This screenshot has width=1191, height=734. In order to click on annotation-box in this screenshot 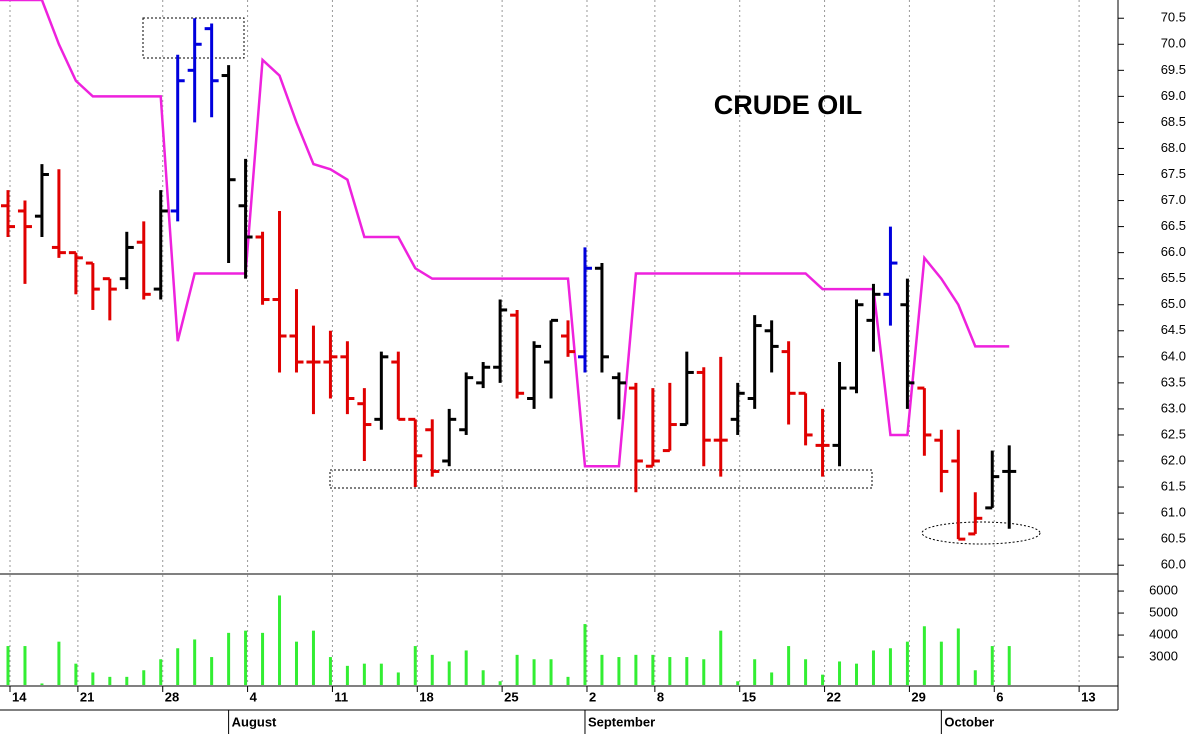, I will do `click(193, 38)`.